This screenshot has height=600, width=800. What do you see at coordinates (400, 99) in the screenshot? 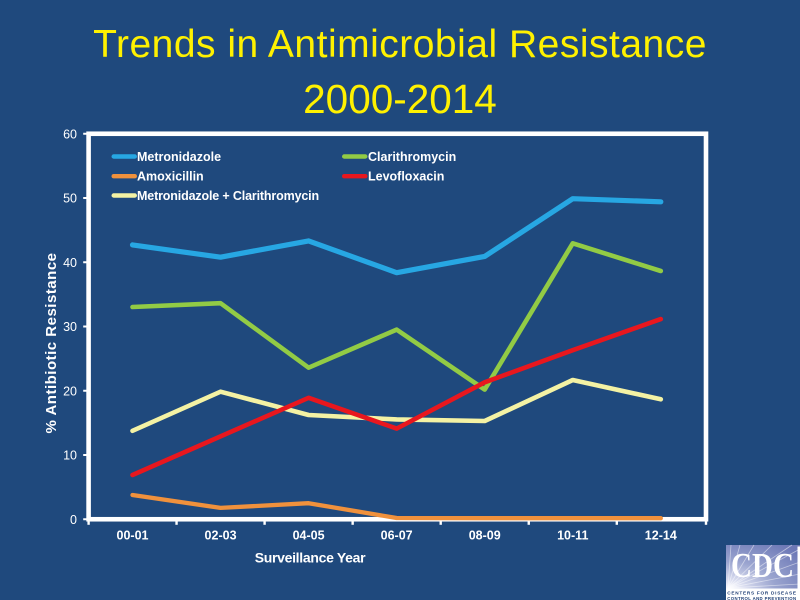
I see `svg-text: 2000-2014` at bounding box center [400, 99].